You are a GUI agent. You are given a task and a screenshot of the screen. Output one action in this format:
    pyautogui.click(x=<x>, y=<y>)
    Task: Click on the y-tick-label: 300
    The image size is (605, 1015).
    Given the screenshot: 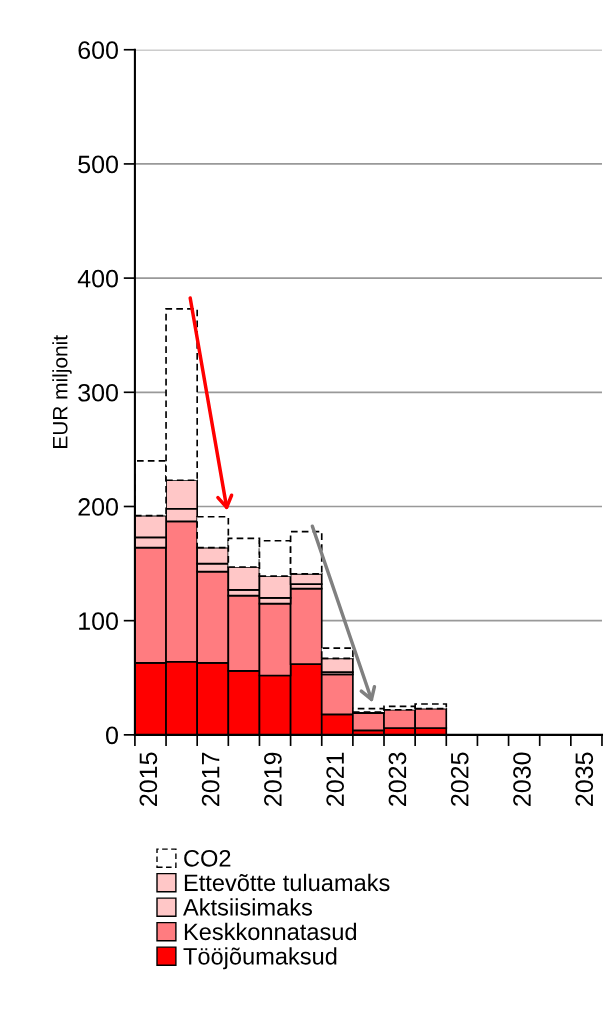 What is the action you would take?
    pyautogui.click(x=98, y=392)
    